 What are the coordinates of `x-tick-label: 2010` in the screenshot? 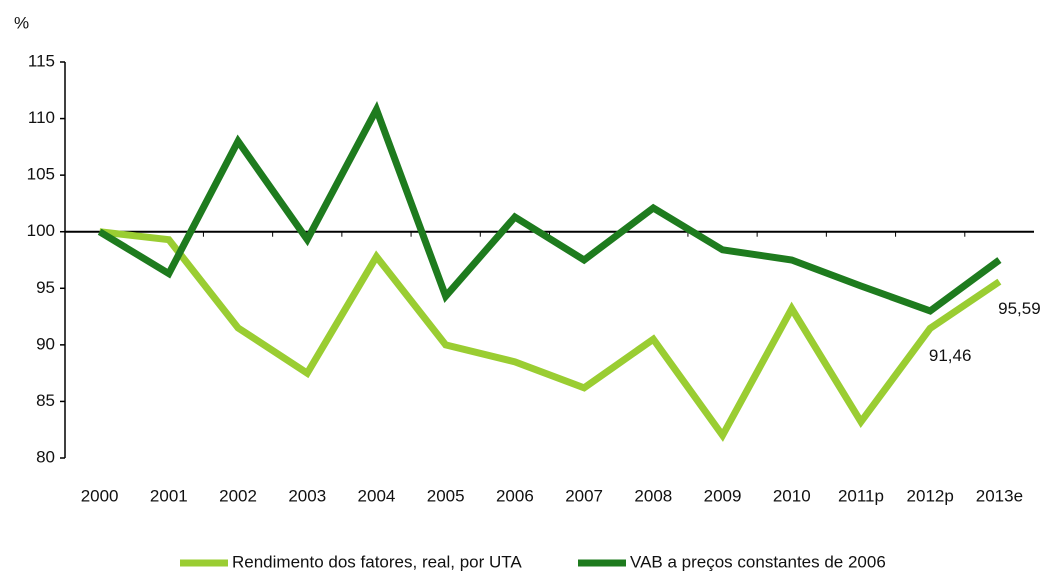 It's located at (792, 495).